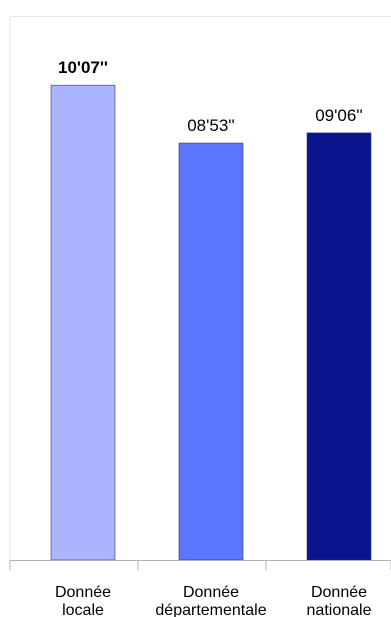 Image resolution: width=391 pixels, height=617 pixels. What do you see at coordinates (339, 115) in the screenshot?
I see `data-label-3: 09'06''` at bounding box center [339, 115].